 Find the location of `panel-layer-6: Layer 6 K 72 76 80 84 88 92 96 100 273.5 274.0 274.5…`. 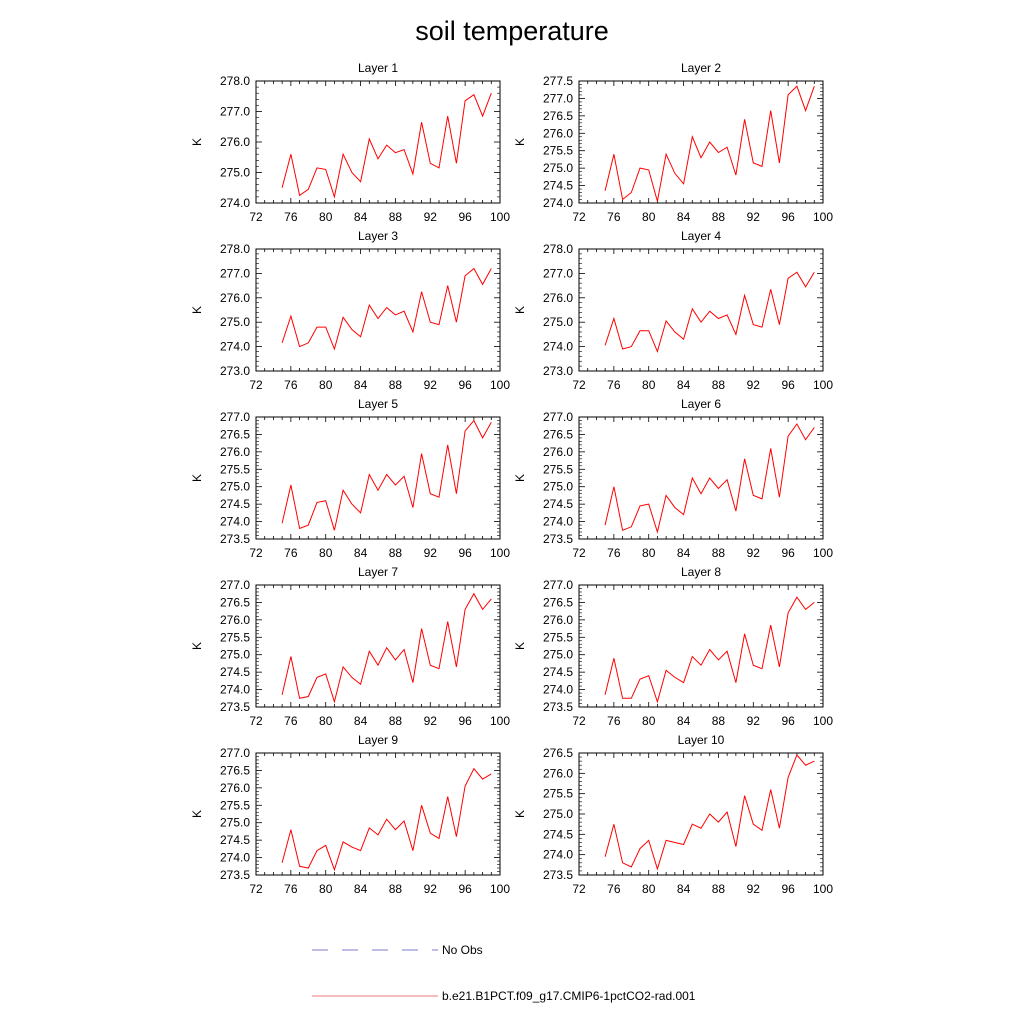

panel-layer-6: Layer 6 K 72 76 80 84 88 92 96 100 273.5 274.0 274.5… is located at coordinates (673, 478).